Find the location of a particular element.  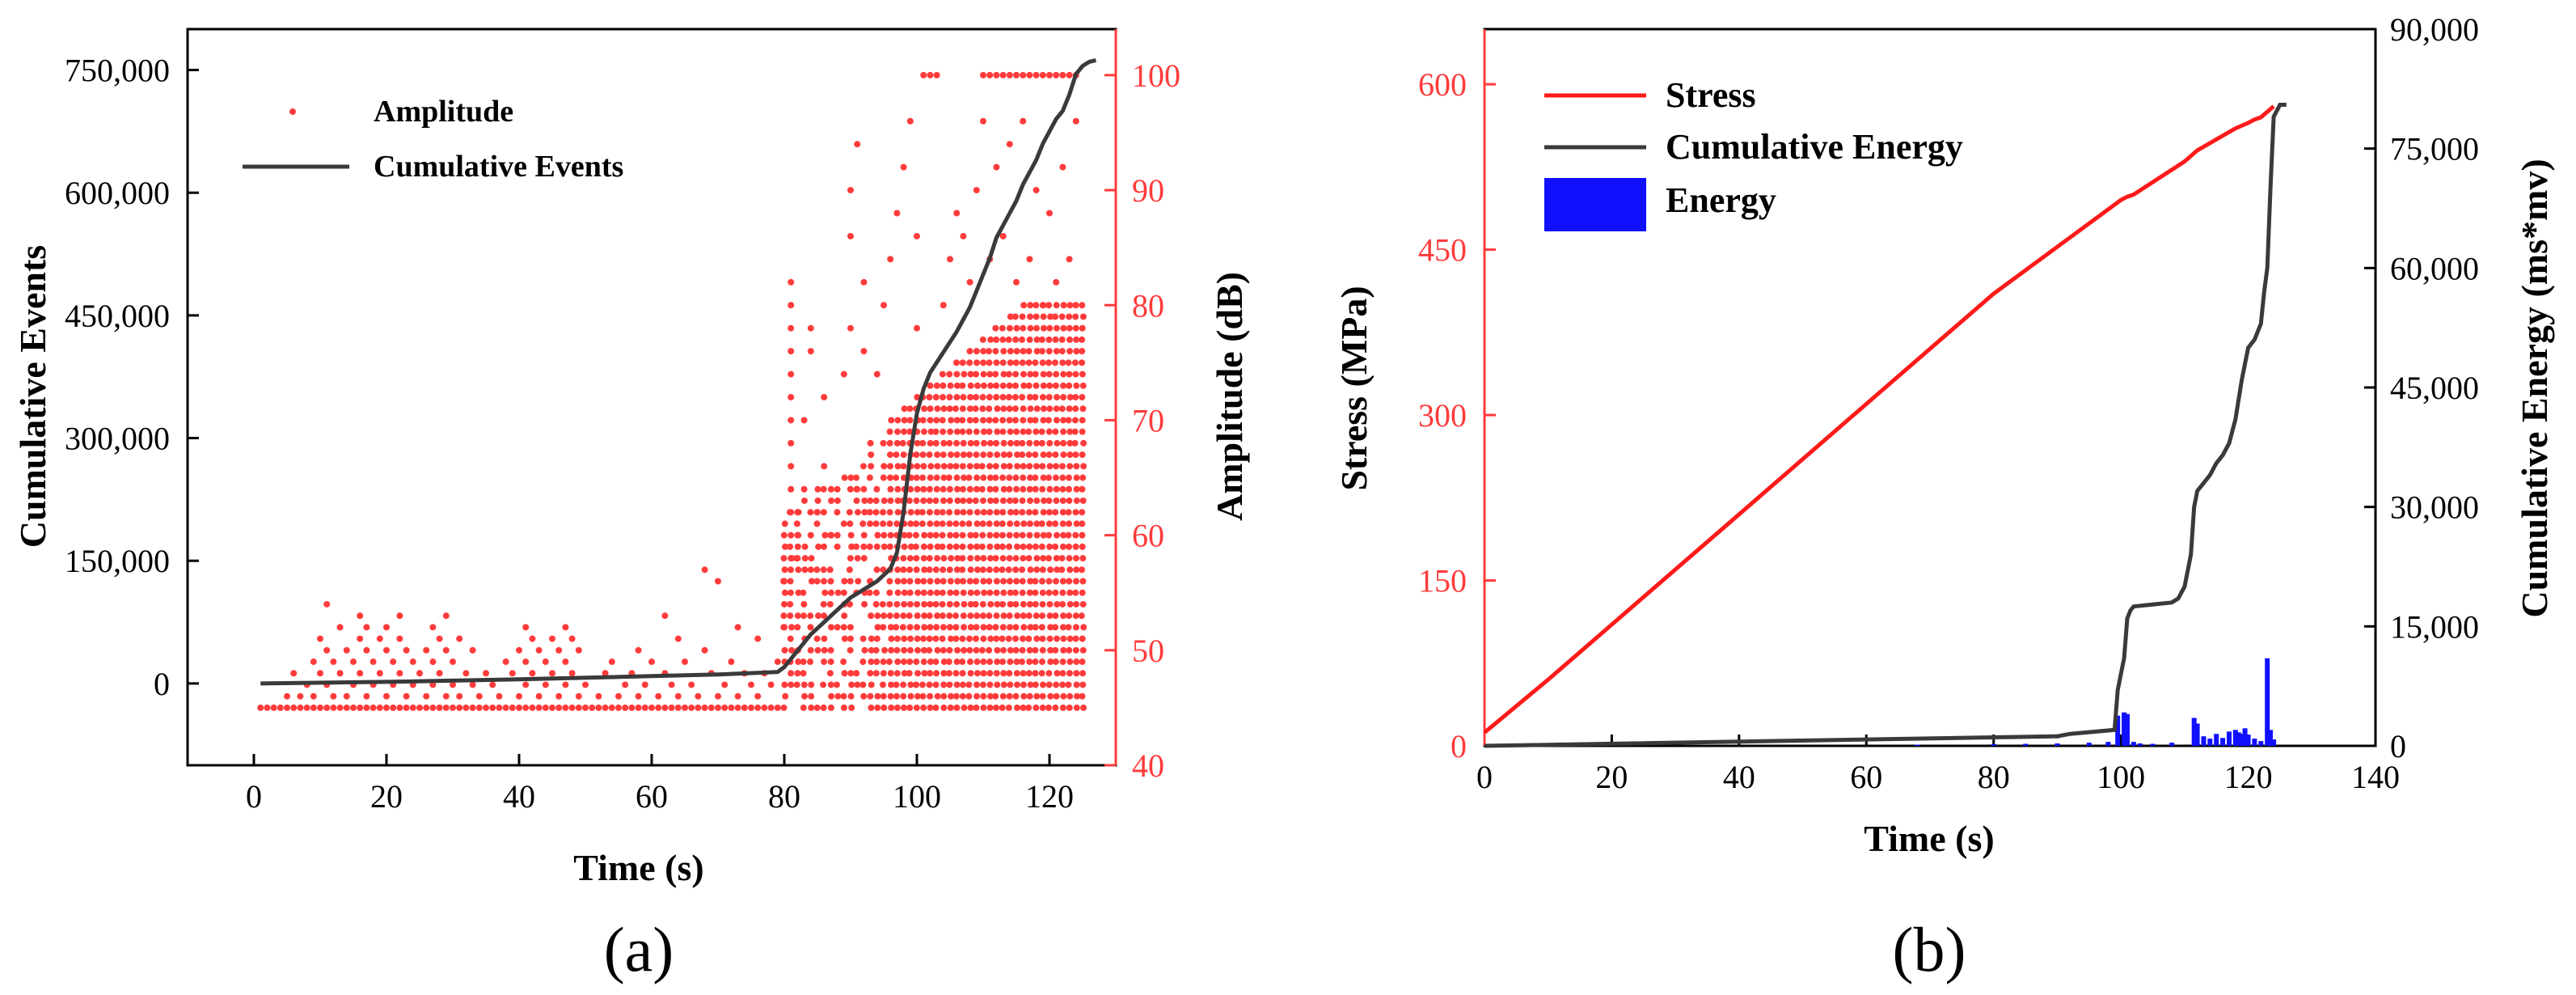

panel-a-y-left-tick-label: 450,000 is located at coordinates (117, 316).